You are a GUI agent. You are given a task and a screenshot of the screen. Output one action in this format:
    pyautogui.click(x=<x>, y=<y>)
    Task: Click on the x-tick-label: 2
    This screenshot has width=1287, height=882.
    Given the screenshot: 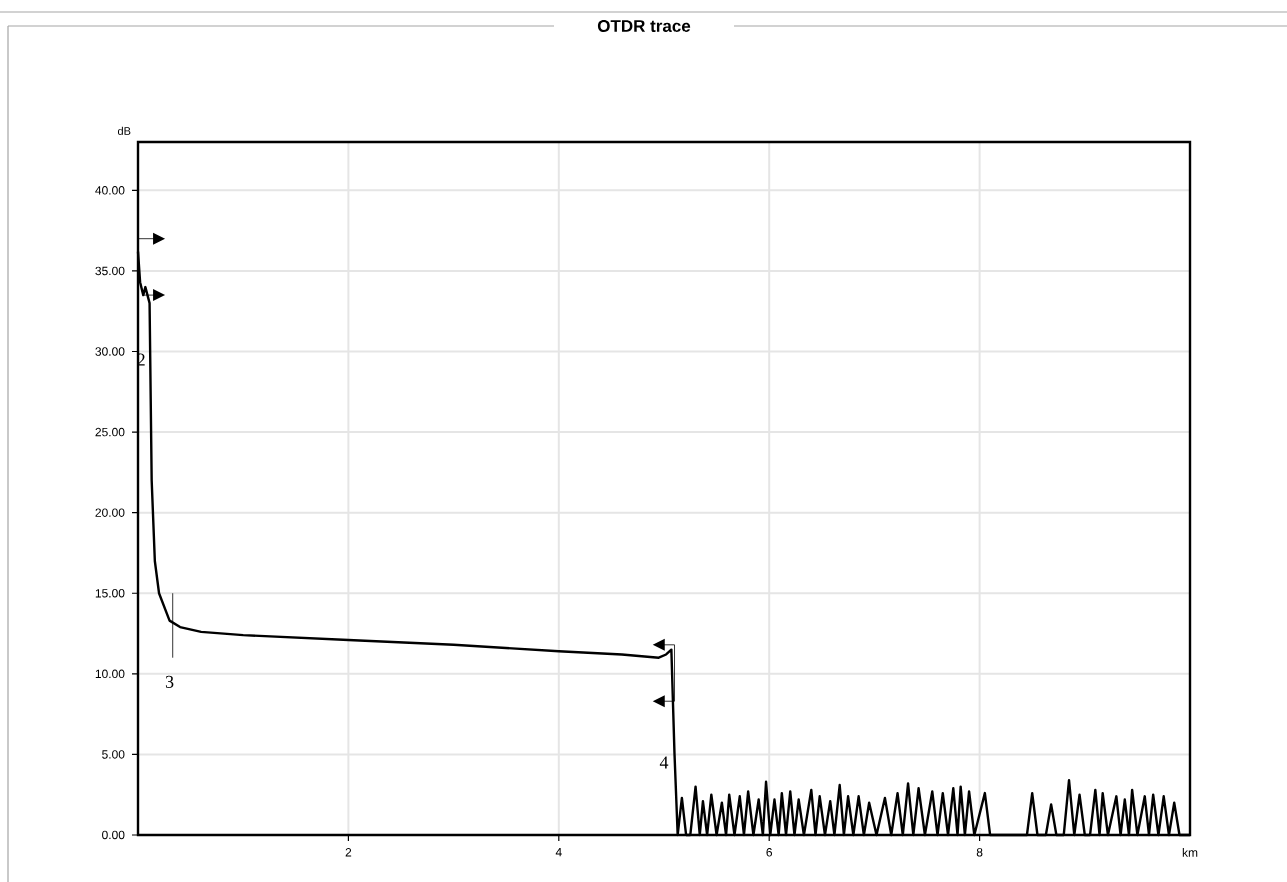 What is the action you would take?
    pyautogui.click(x=348, y=852)
    